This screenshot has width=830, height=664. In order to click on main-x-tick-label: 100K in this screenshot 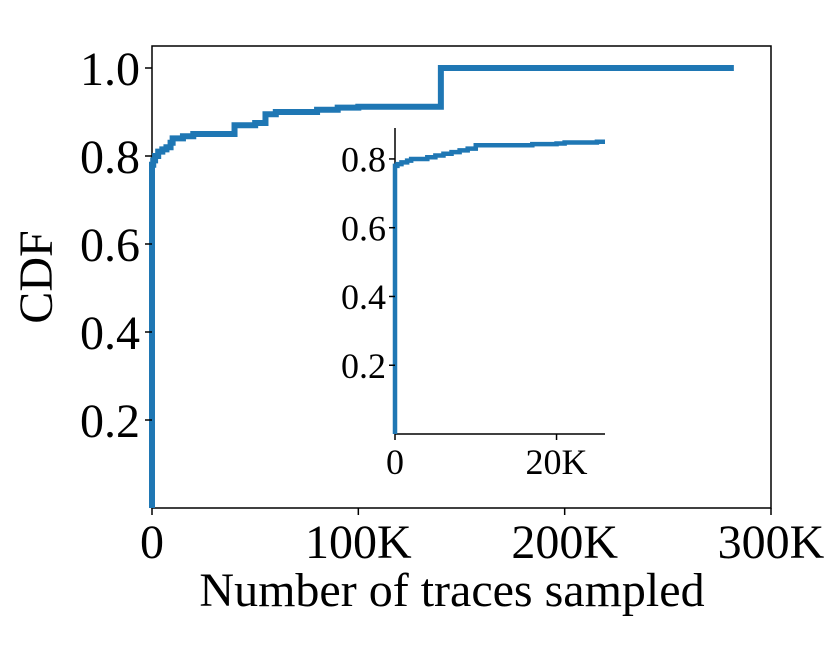, I will do `click(358, 542)`.